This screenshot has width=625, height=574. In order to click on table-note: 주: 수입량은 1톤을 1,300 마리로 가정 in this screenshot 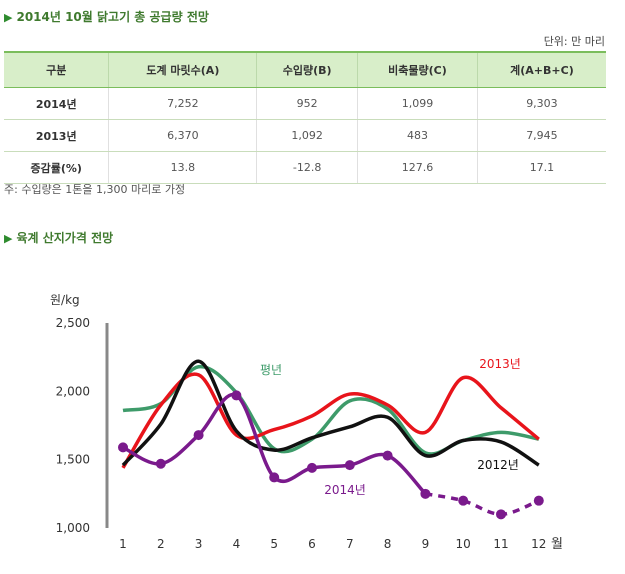, I will do `click(95, 189)`.